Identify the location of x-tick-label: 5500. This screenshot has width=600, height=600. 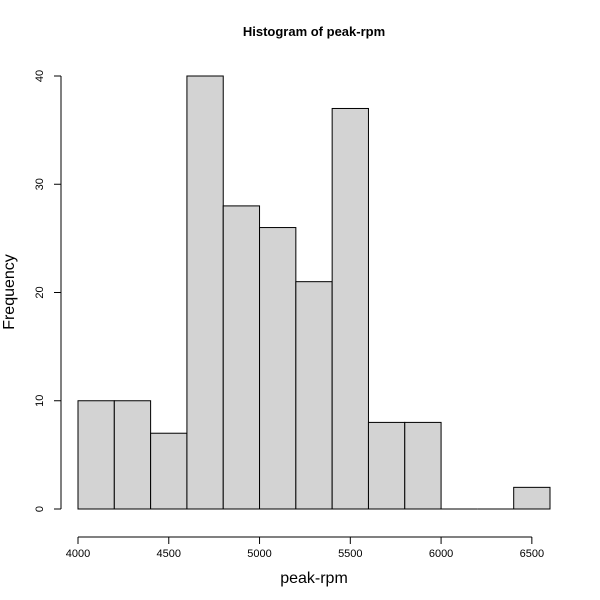
(350, 554).